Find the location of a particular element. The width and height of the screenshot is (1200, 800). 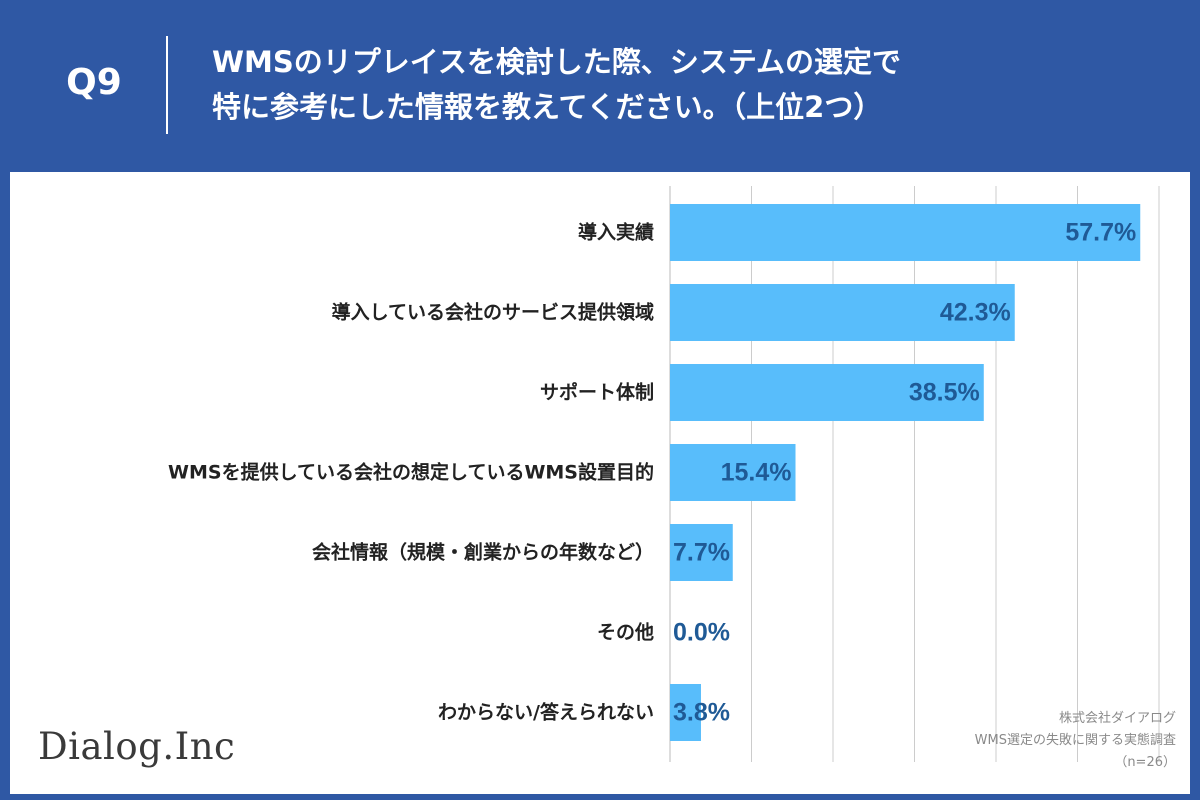

category-label: WMSを提供している会社の想定しているWMS設置目的 is located at coordinates (411, 472).